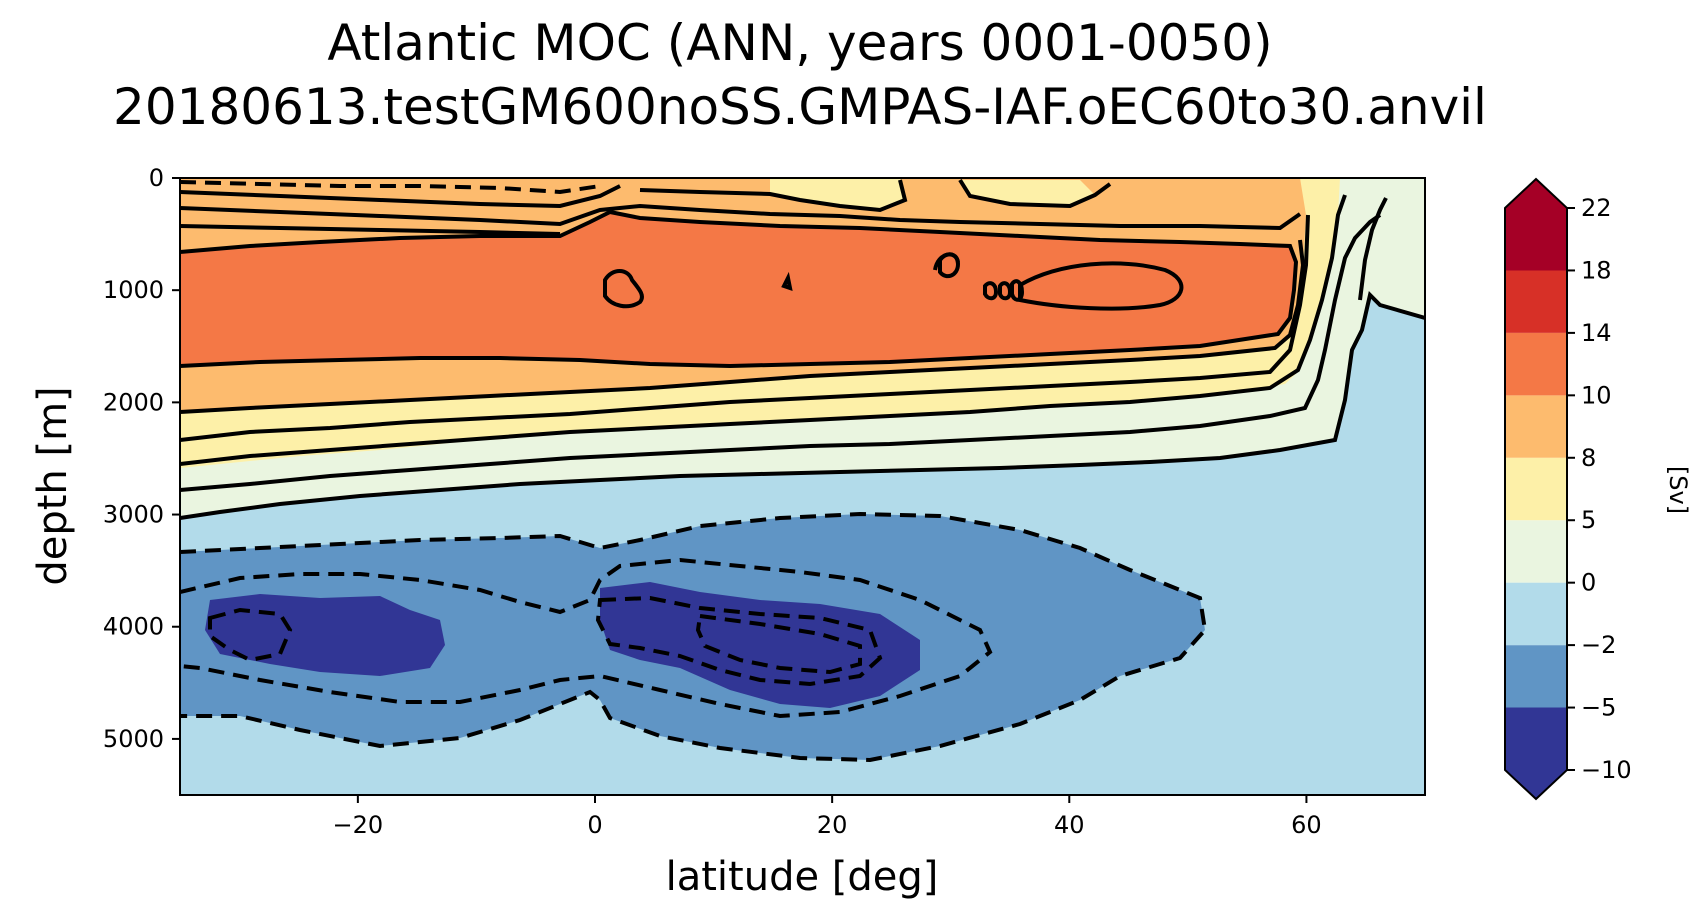 The image size is (1695, 915). What do you see at coordinates (991, 291) in the screenshot?
I see `contour-patch-35a` at bounding box center [991, 291].